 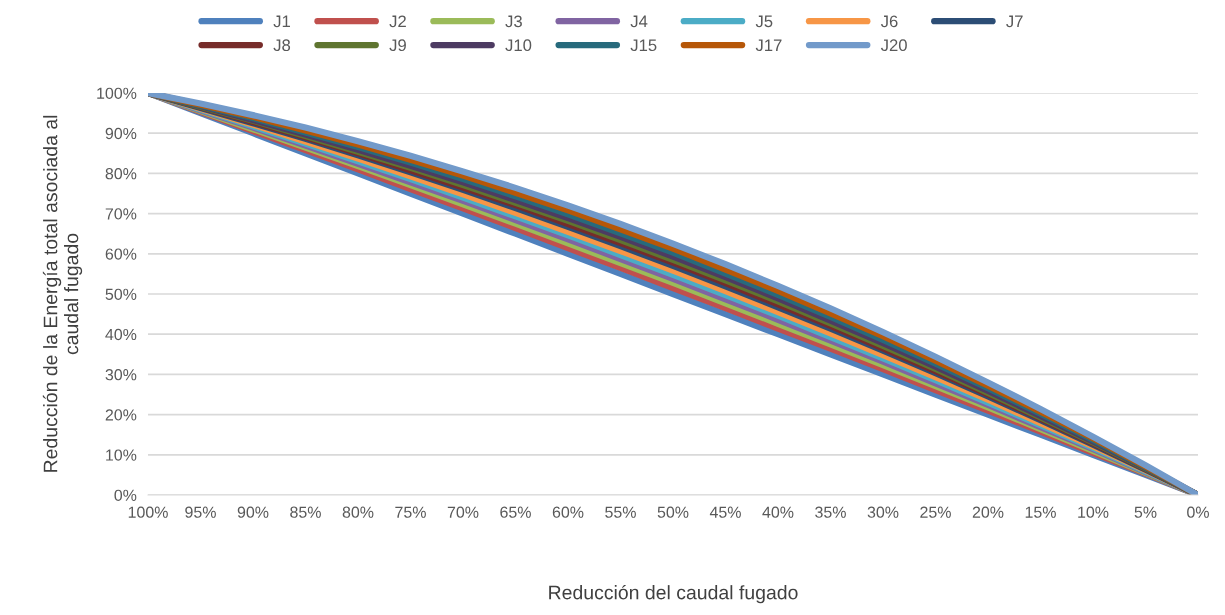 I want to click on x-tick-label: 0%, so click(x=1198, y=512).